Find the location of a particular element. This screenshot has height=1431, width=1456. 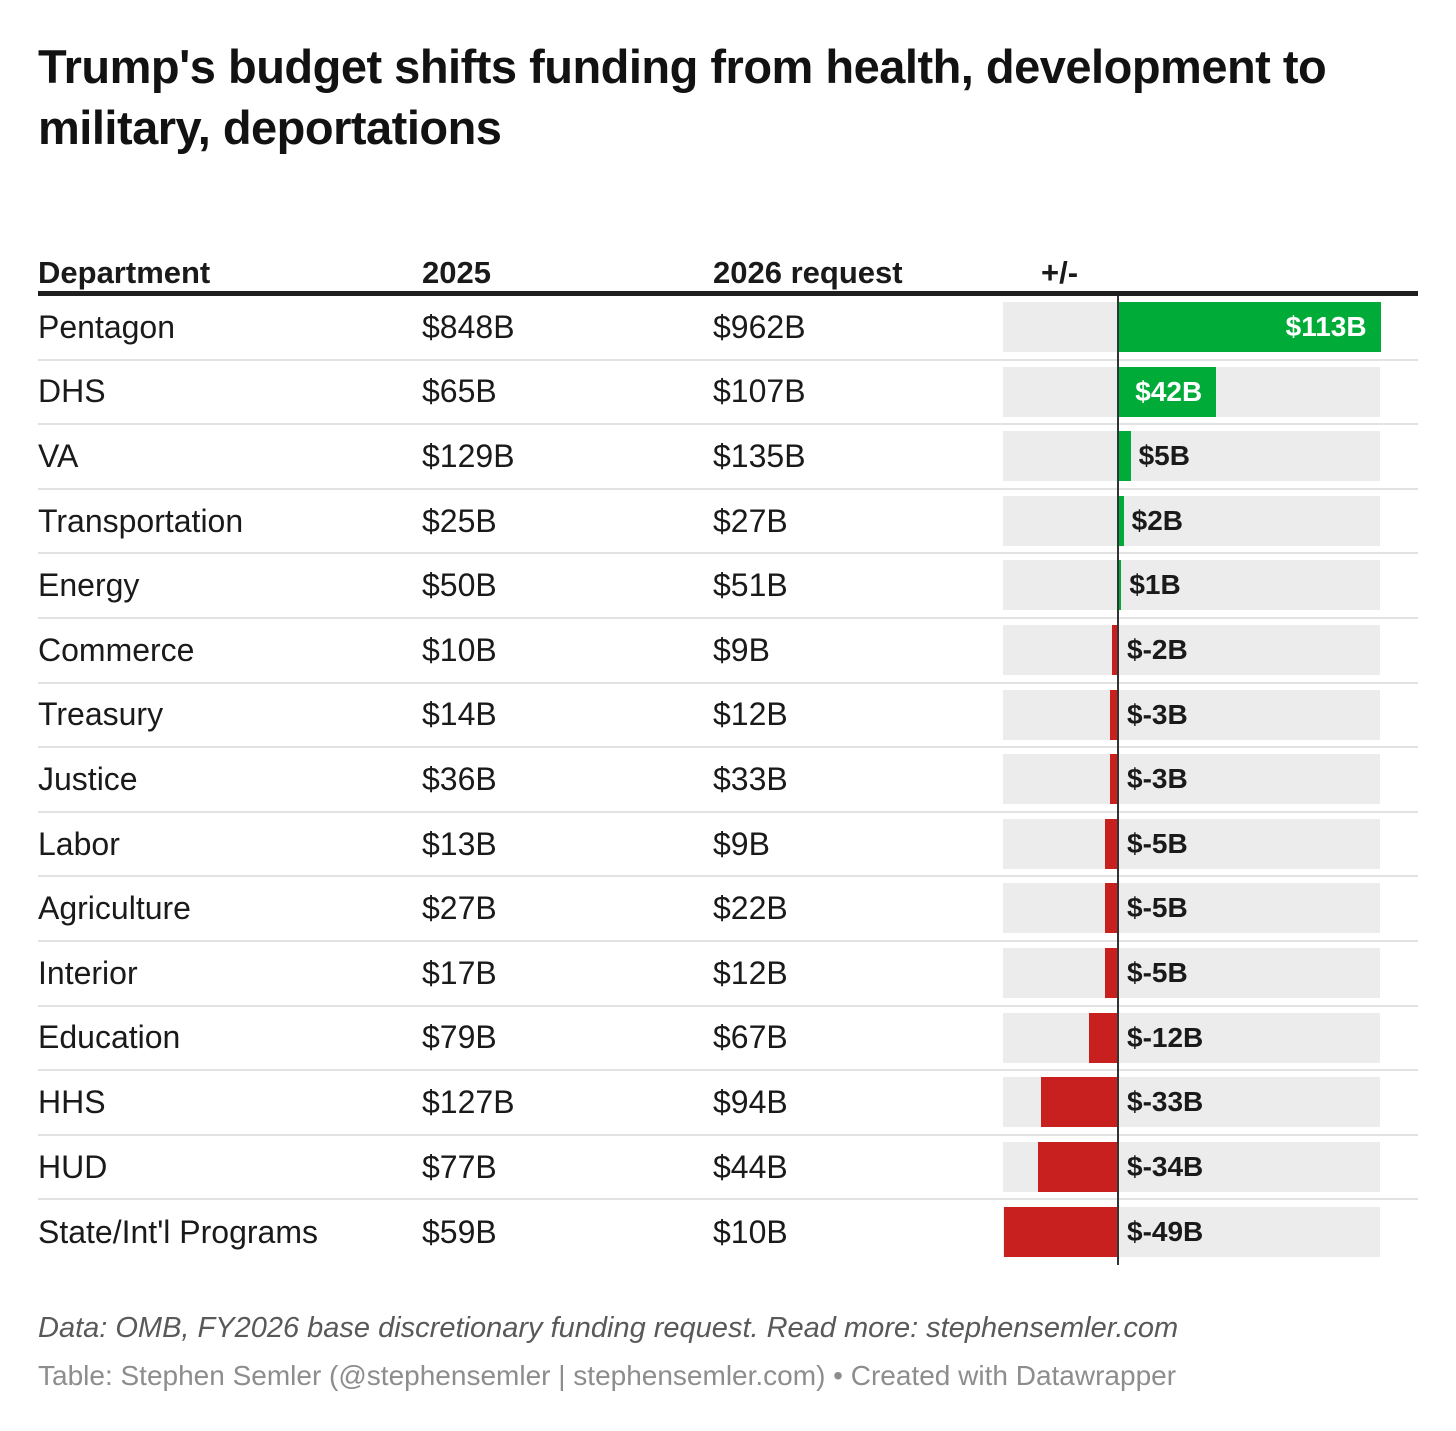

fy2026-cell: $22B is located at coordinates (750, 908).